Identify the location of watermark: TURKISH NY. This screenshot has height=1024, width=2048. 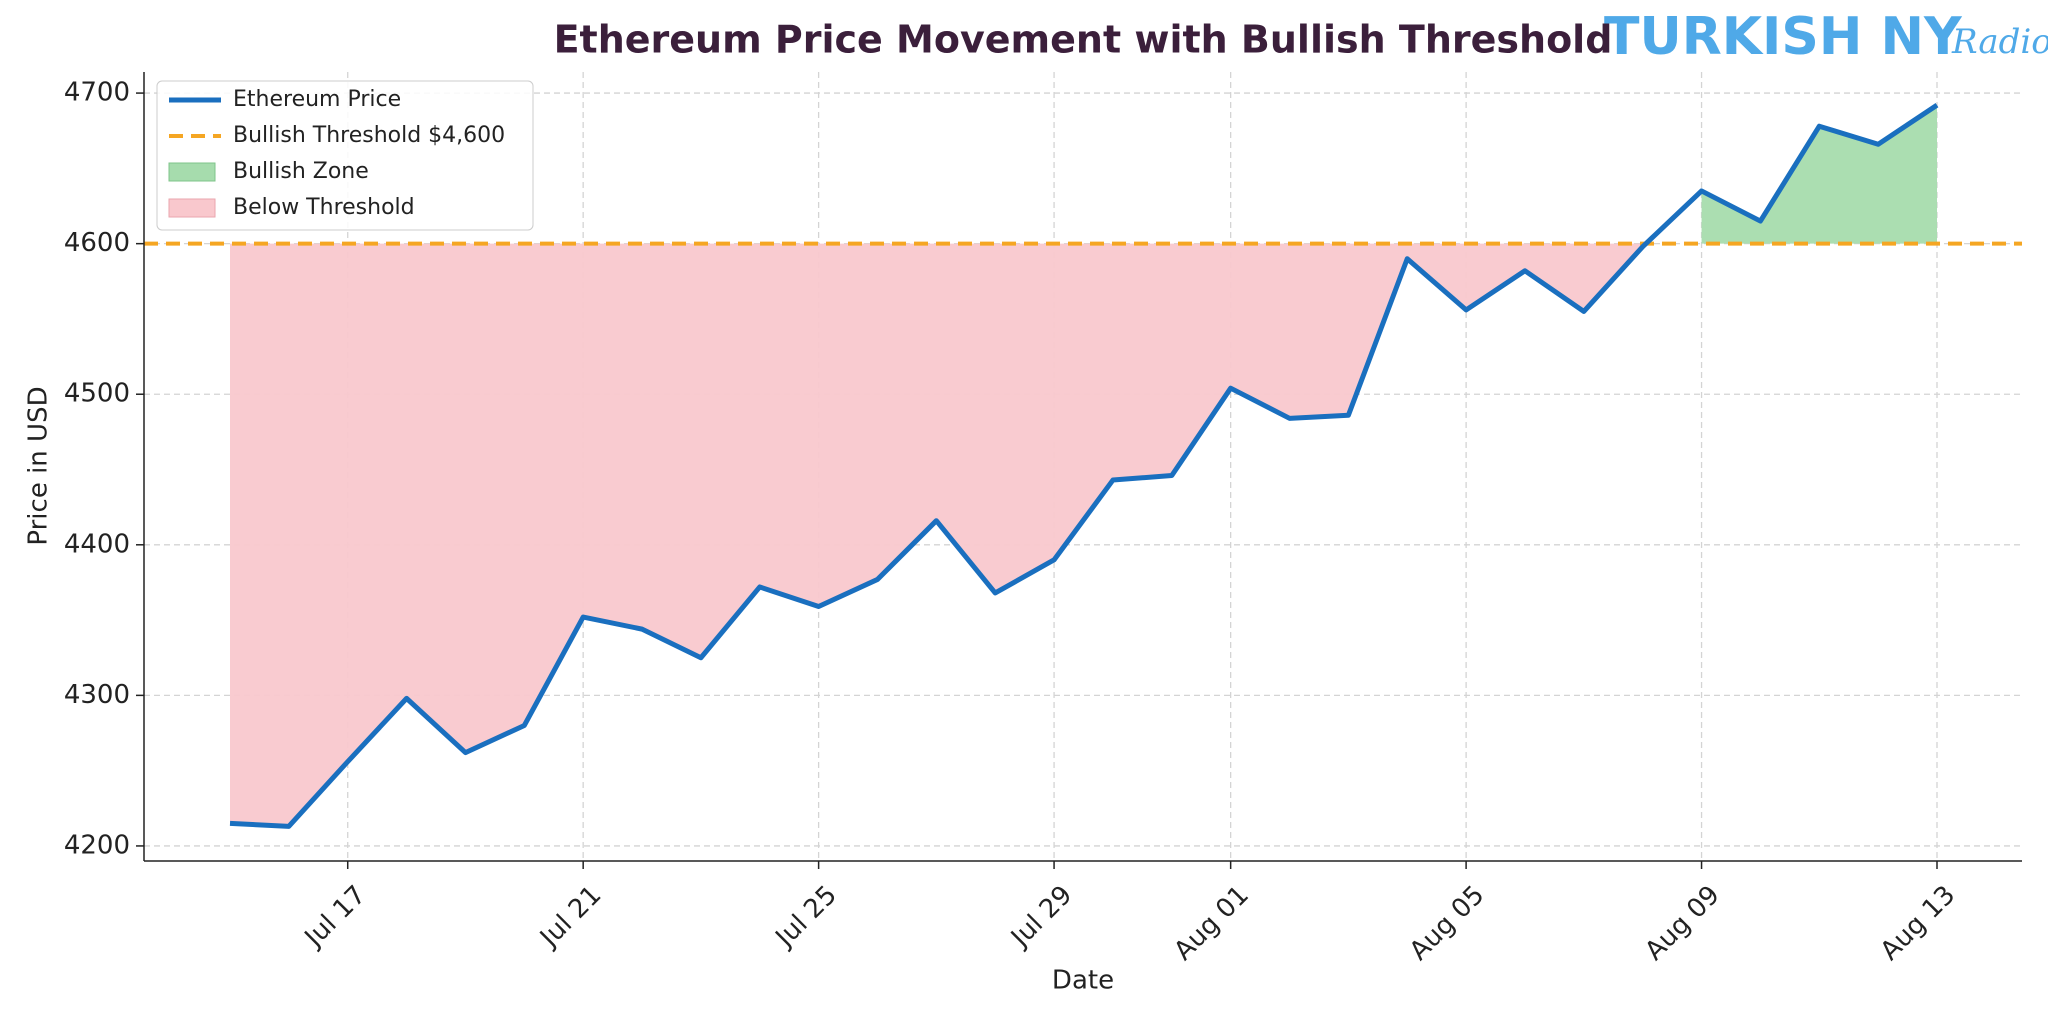
(1783, 37).